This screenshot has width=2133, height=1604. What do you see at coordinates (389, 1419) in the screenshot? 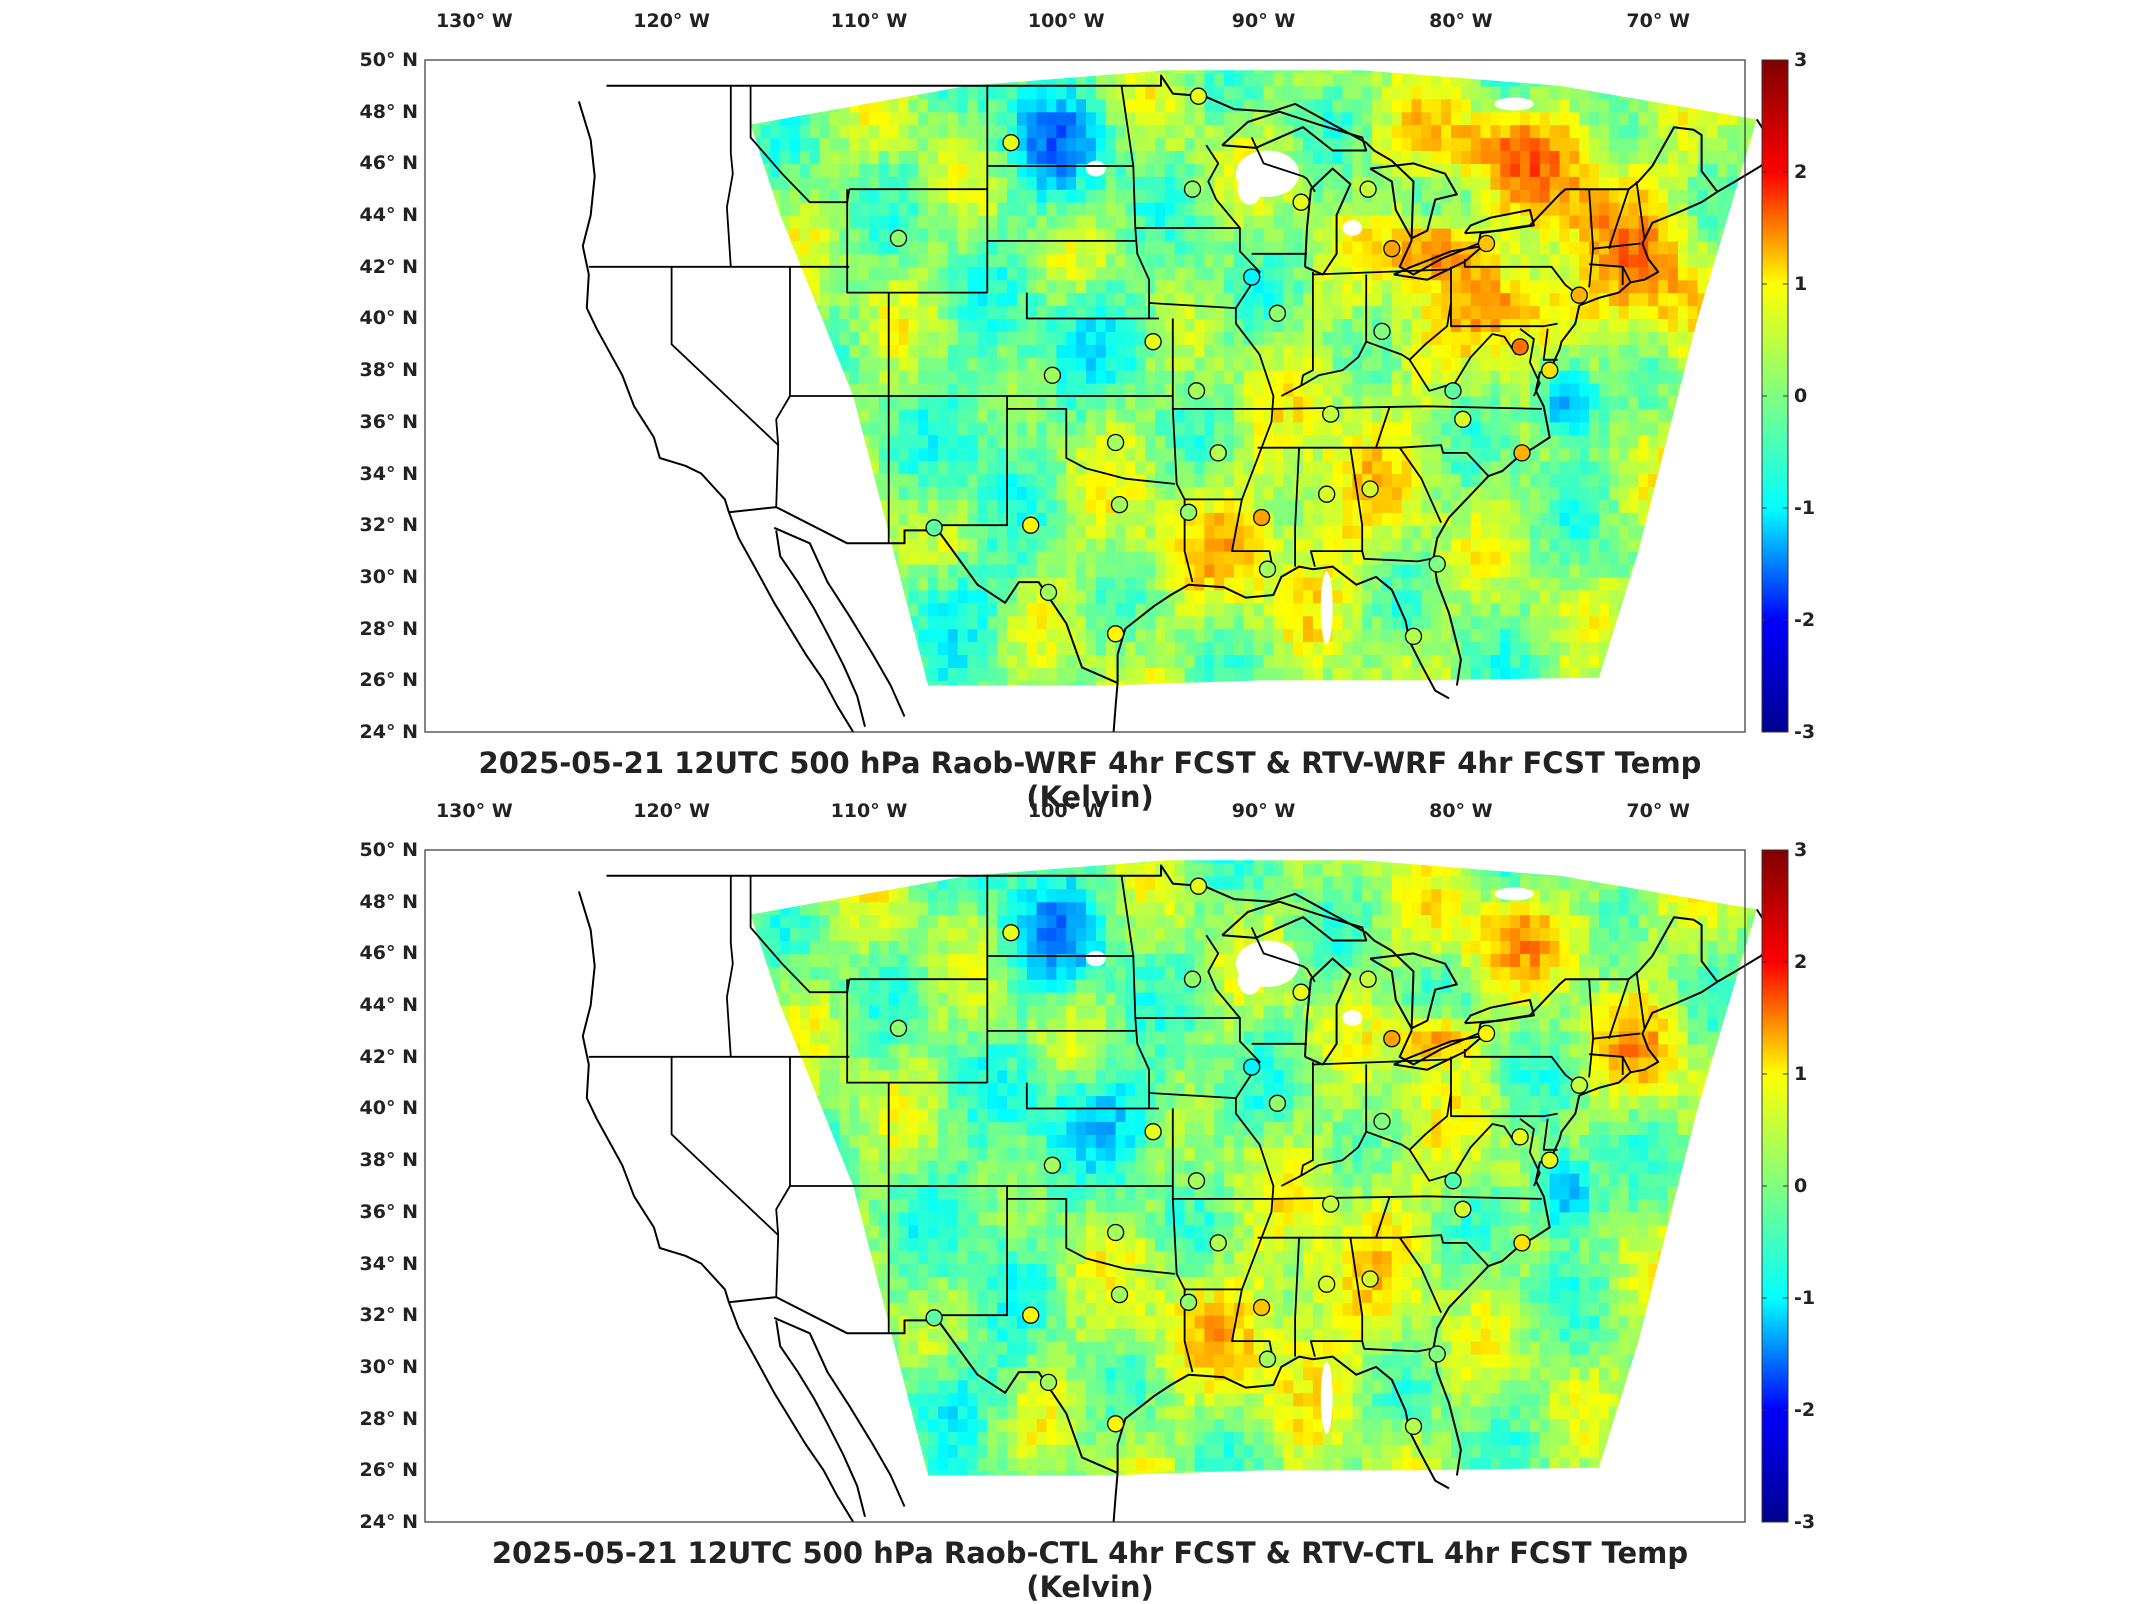
I see `latitude-label: 28° N` at bounding box center [389, 1419].